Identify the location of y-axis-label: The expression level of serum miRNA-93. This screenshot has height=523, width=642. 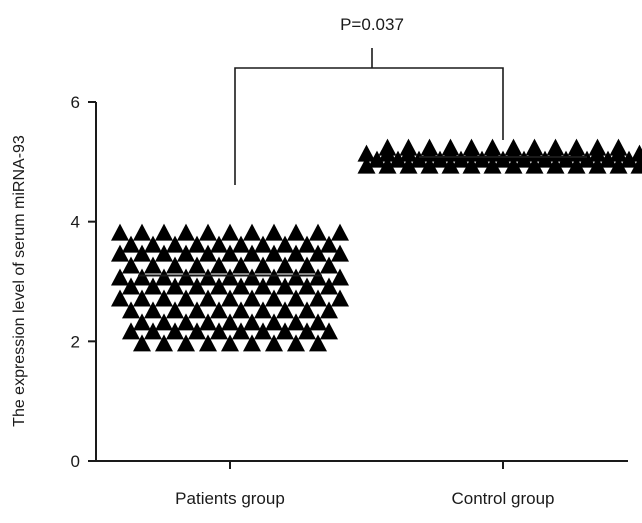
(19, 281).